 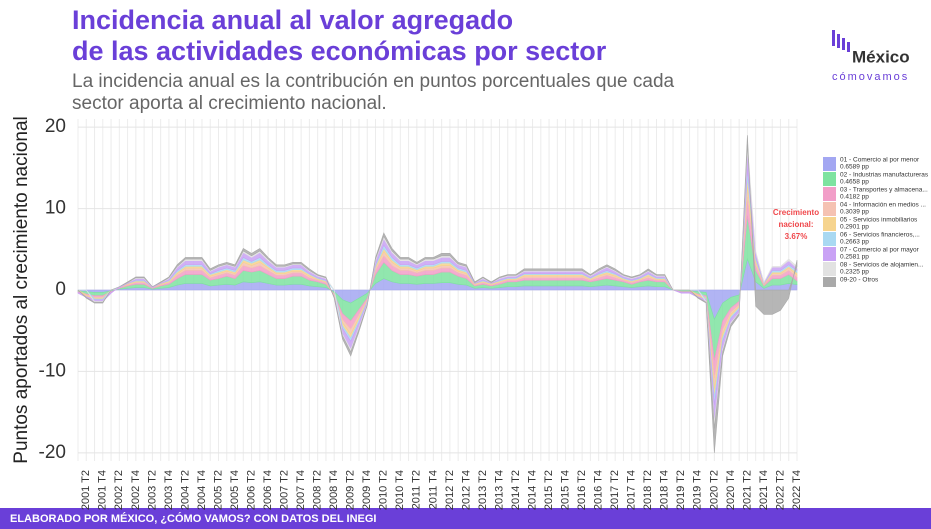 I want to click on legend-label: 09-20 - Otros, so click(x=859, y=280).